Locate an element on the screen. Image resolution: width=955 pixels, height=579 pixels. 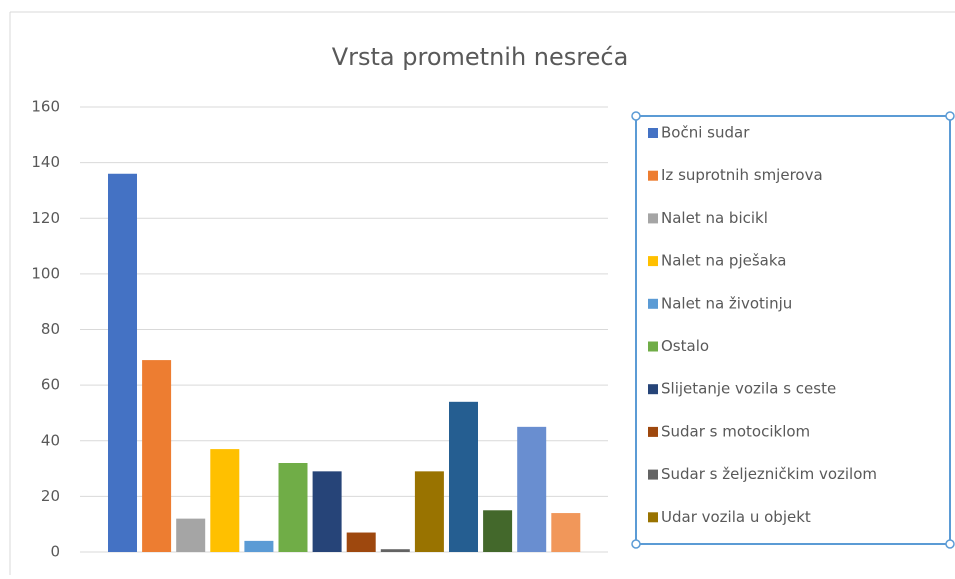
legend-label: Slijetanje vozila s ceste is located at coordinates (748, 389).